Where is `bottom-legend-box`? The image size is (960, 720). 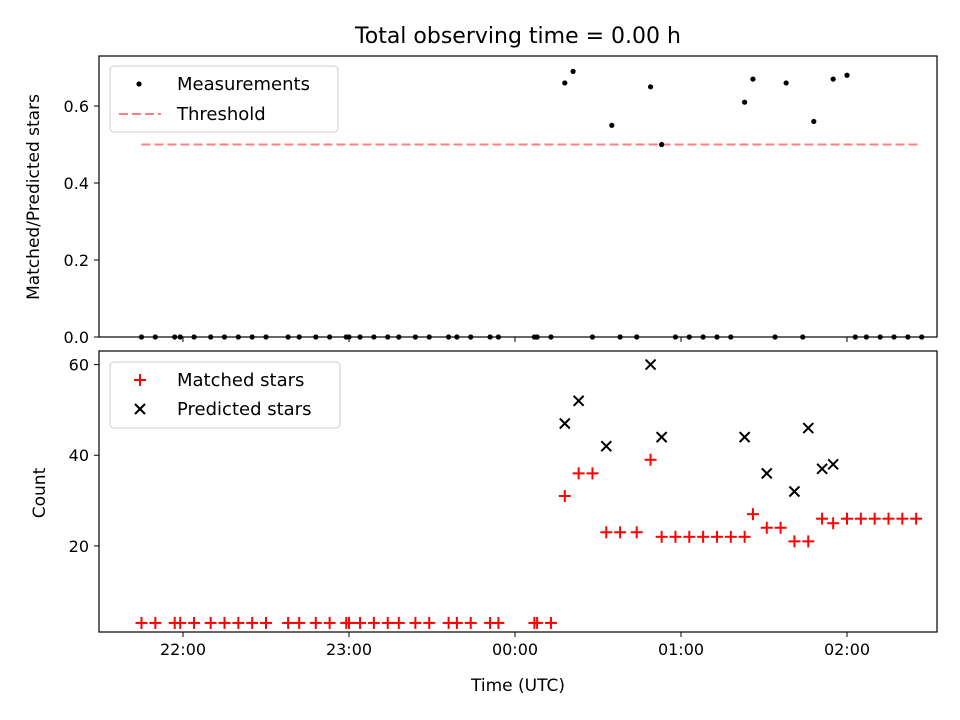 bottom-legend-box is located at coordinates (225, 395).